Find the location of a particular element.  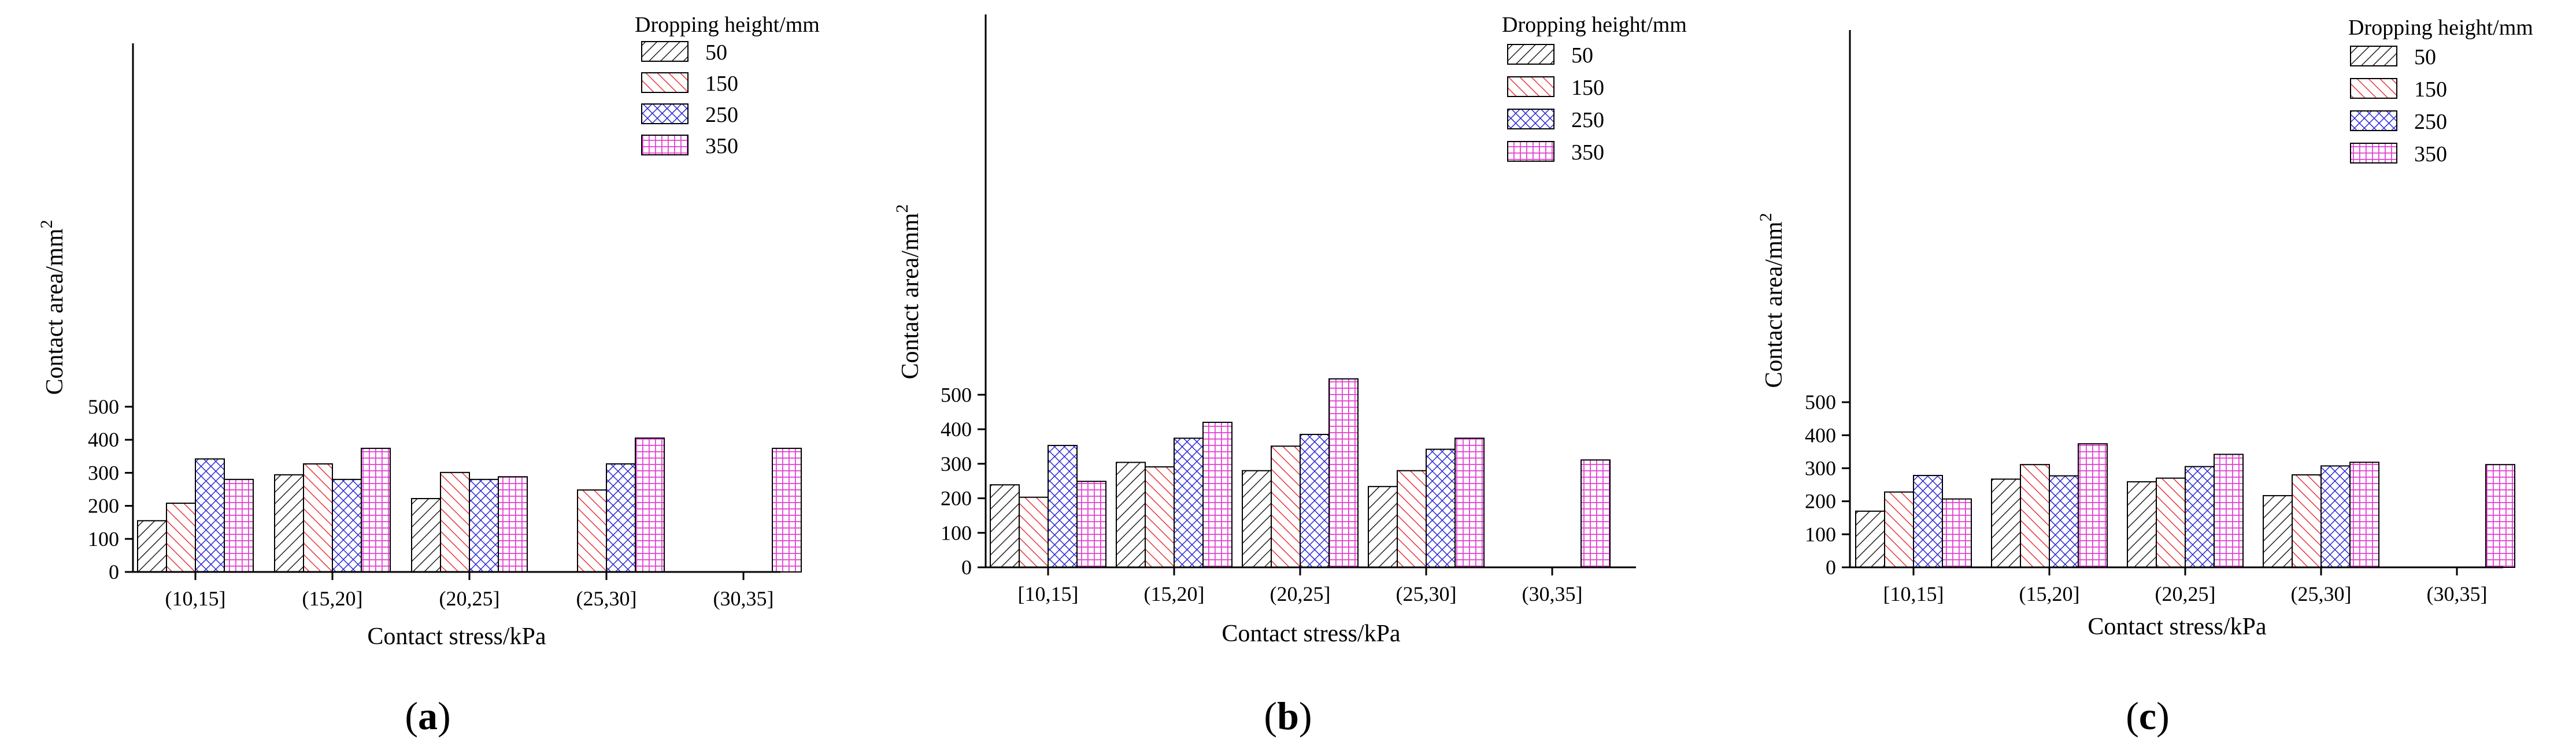

x-axis-ticks: (10,15] (15,20] (20,25] (25,30] (30,35] is located at coordinates (469, 591).